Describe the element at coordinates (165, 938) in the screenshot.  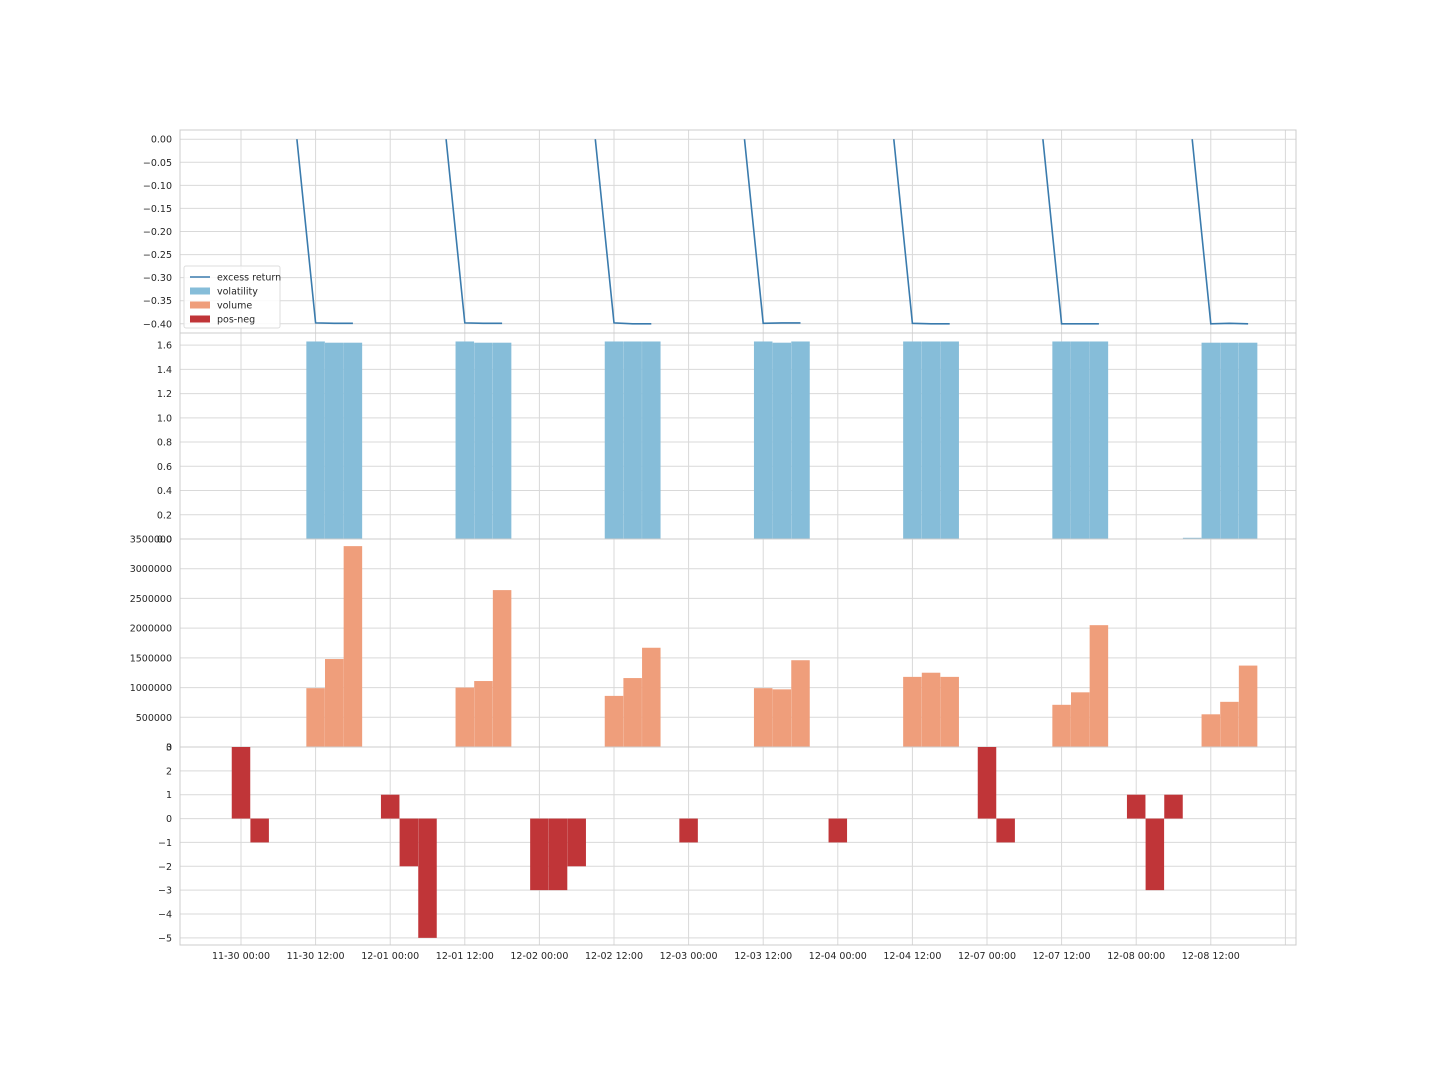
I see `y-tick-label: −5` at that location.